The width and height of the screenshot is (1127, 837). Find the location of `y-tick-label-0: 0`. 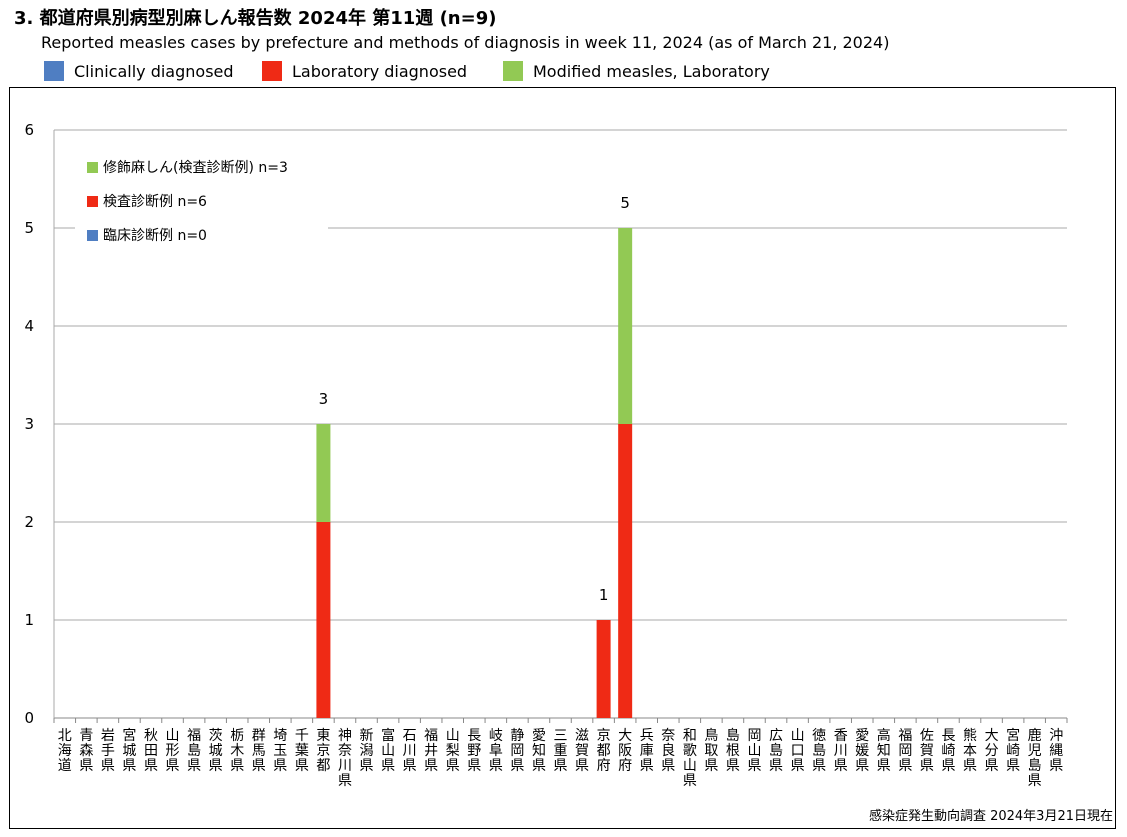

y-tick-label-0: 0 is located at coordinates (29, 718).